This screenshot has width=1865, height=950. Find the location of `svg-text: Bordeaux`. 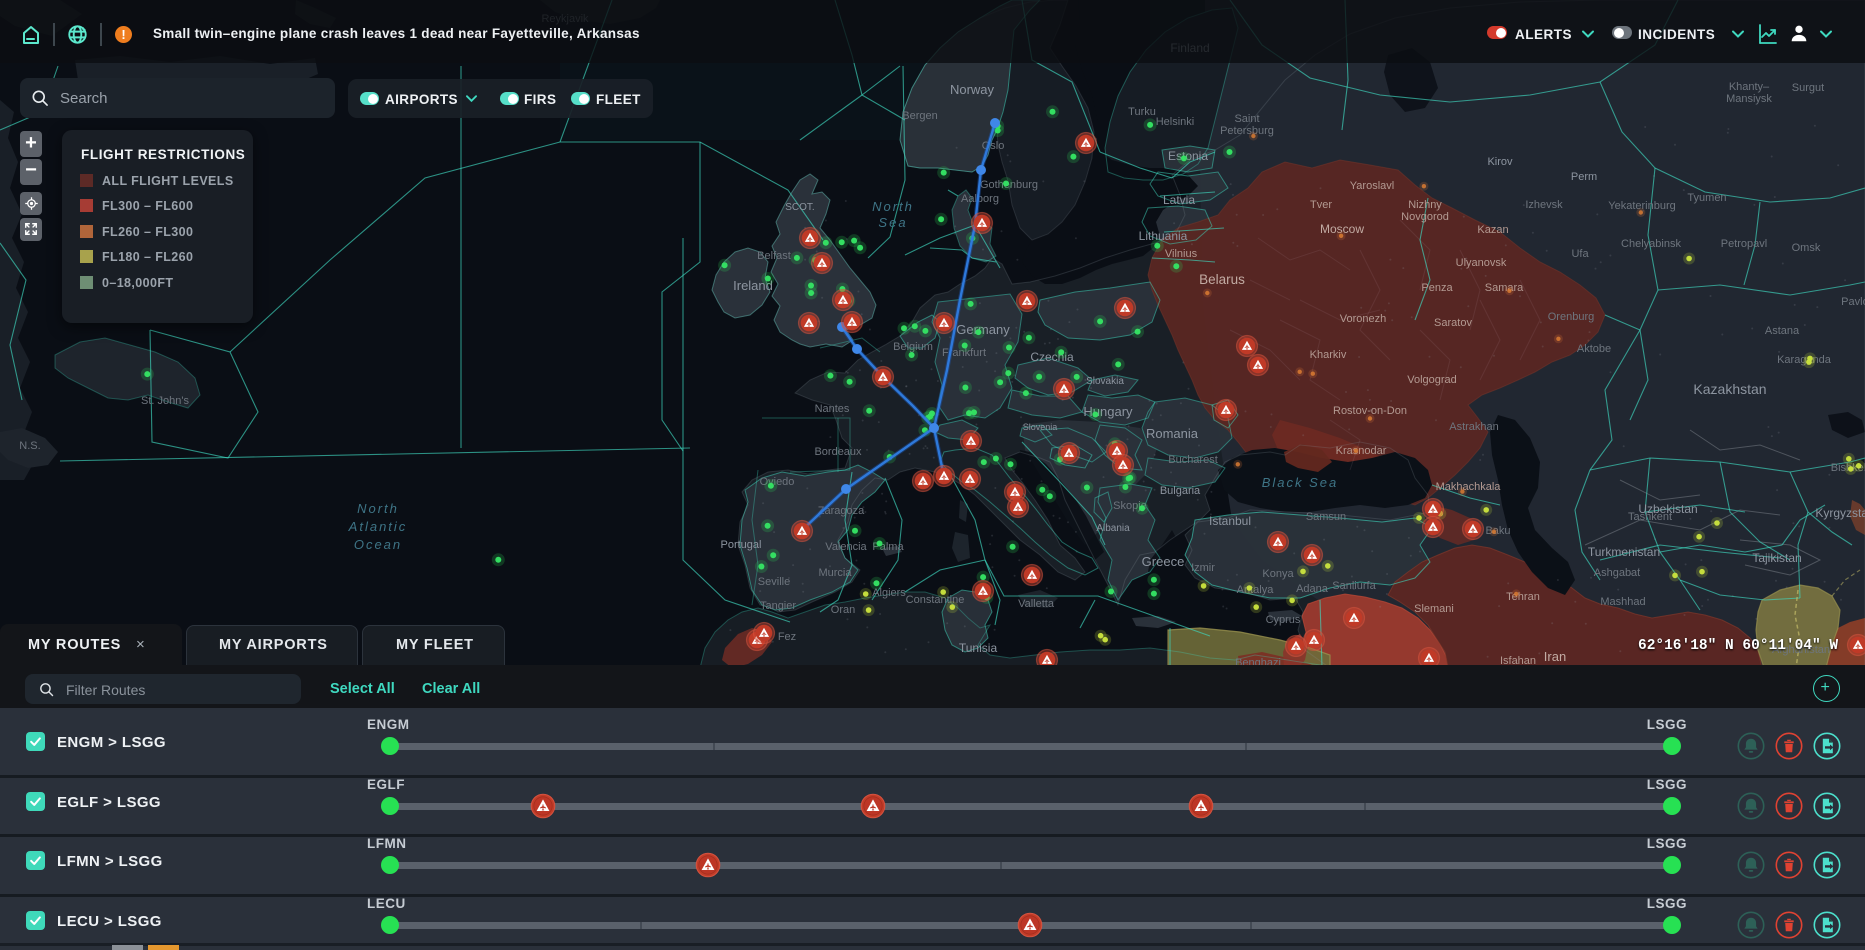

svg-text: Bordeaux is located at coordinates (838, 452).